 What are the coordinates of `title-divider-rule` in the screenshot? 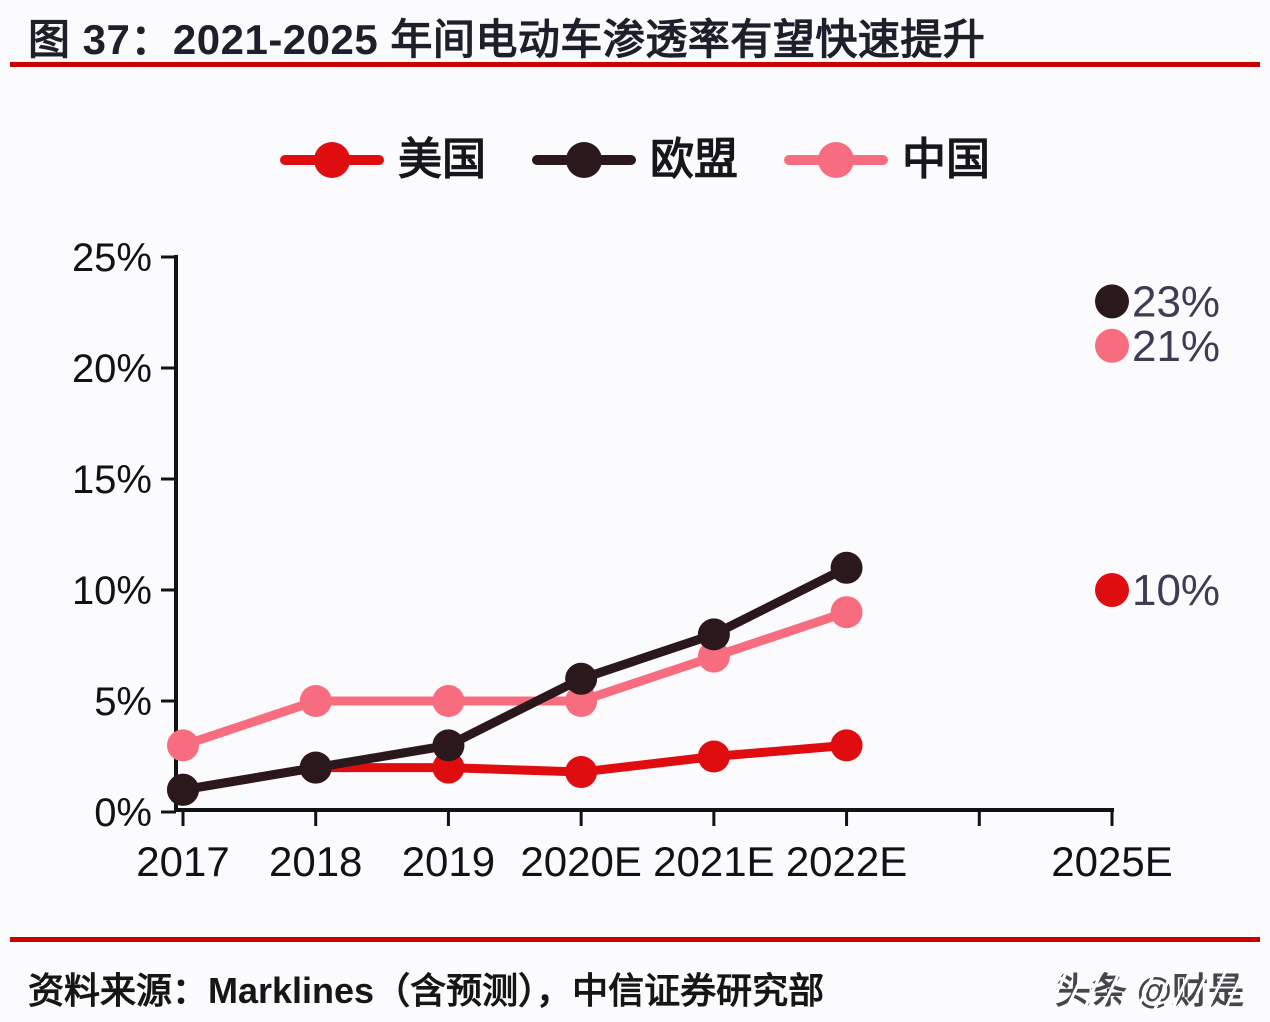 It's located at (635, 64).